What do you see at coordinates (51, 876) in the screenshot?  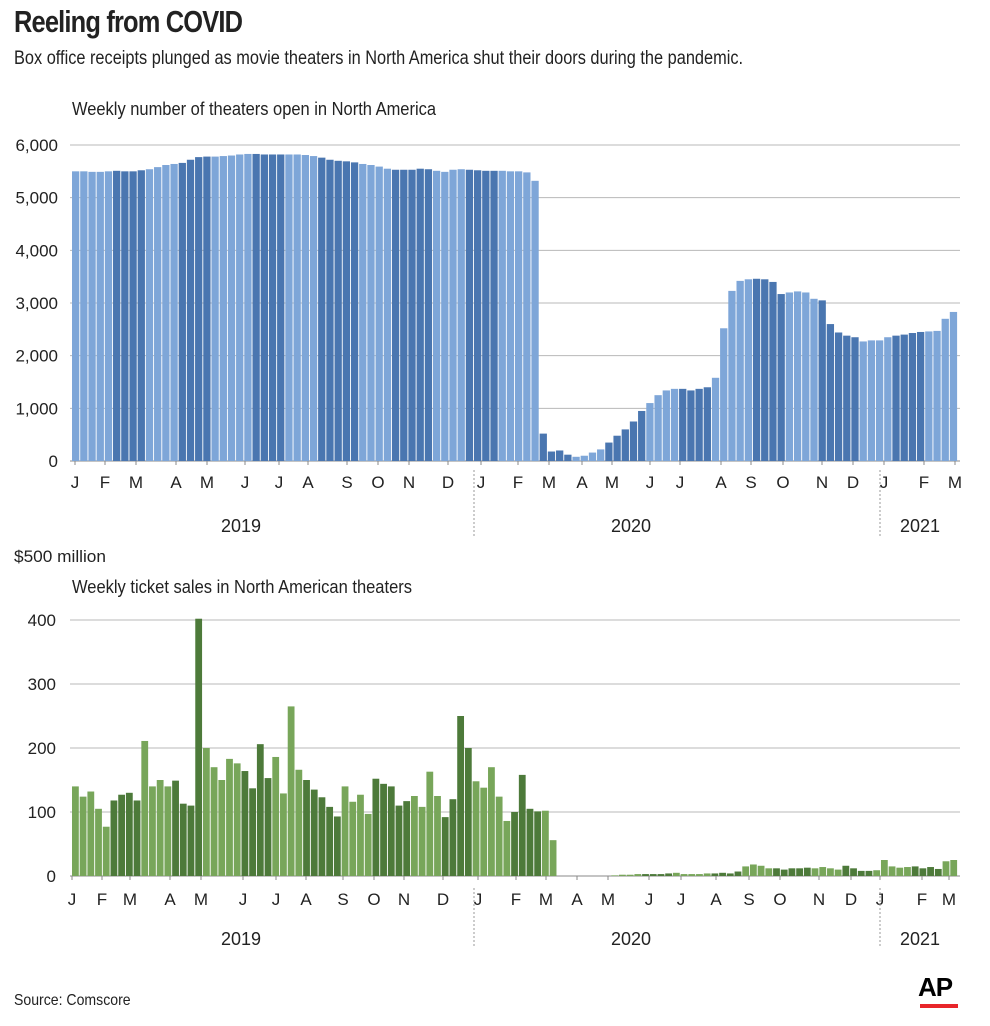 I see `y-tick-label: 0` at bounding box center [51, 876].